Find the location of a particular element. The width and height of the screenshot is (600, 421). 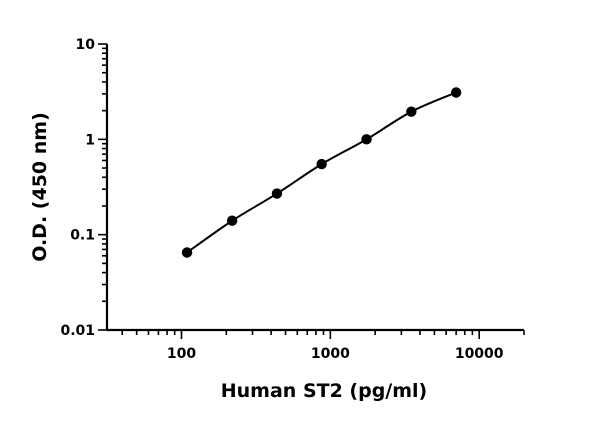

x-axis-title: Human ST2 (pg/ml) is located at coordinates (324, 391).